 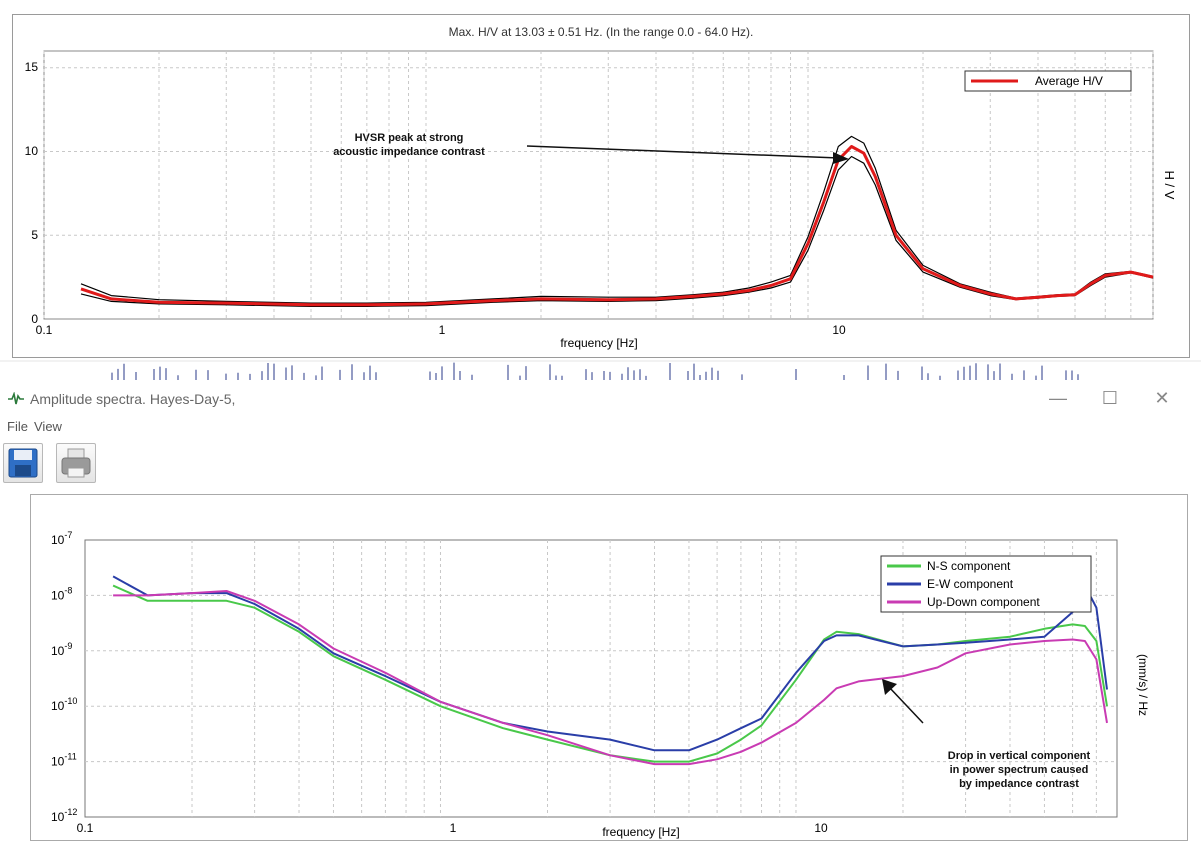 What do you see at coordinates (32, 67) in the screenshot?
I see `hv-ytick-label: 15` at bounding box center [32, 67].